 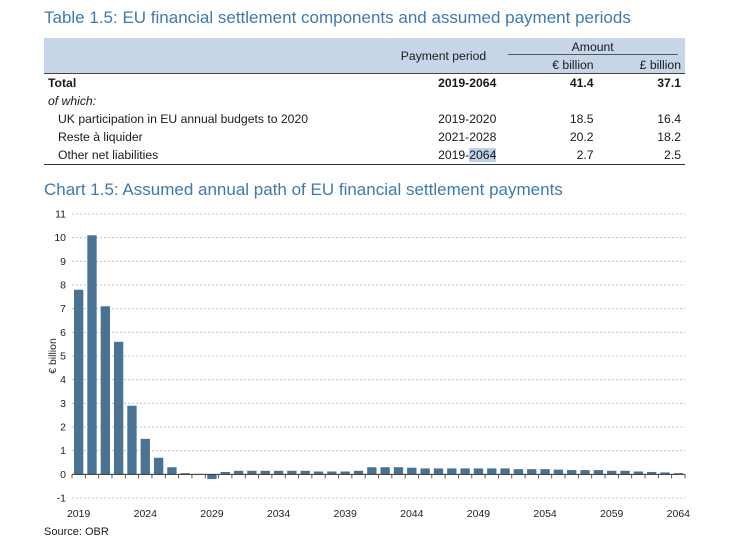 What do you see at coordinates (549, 65) in the screenshot?
I see `header-eur: € billion` at bounding box center [549, 65].